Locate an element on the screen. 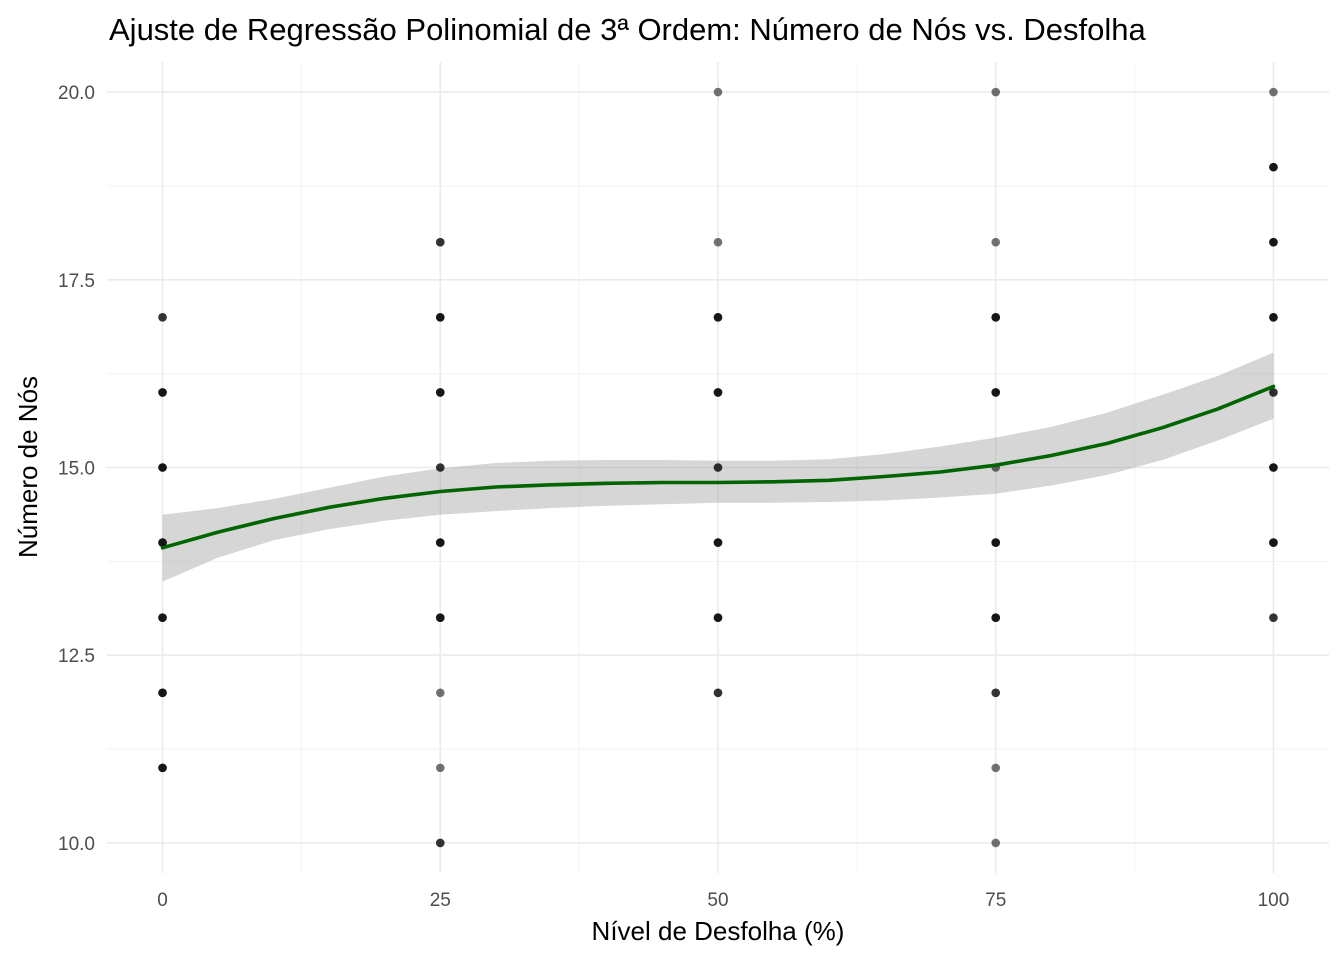  y-tick-label: 20.0 is located at coordinates (76, 93).